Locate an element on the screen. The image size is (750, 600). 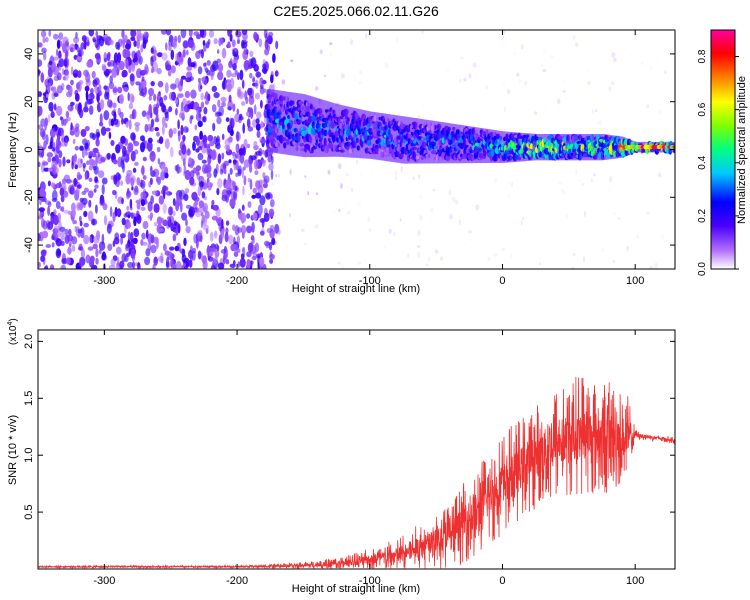
x-tick-label: -300 is located at coordinates (104, 281).